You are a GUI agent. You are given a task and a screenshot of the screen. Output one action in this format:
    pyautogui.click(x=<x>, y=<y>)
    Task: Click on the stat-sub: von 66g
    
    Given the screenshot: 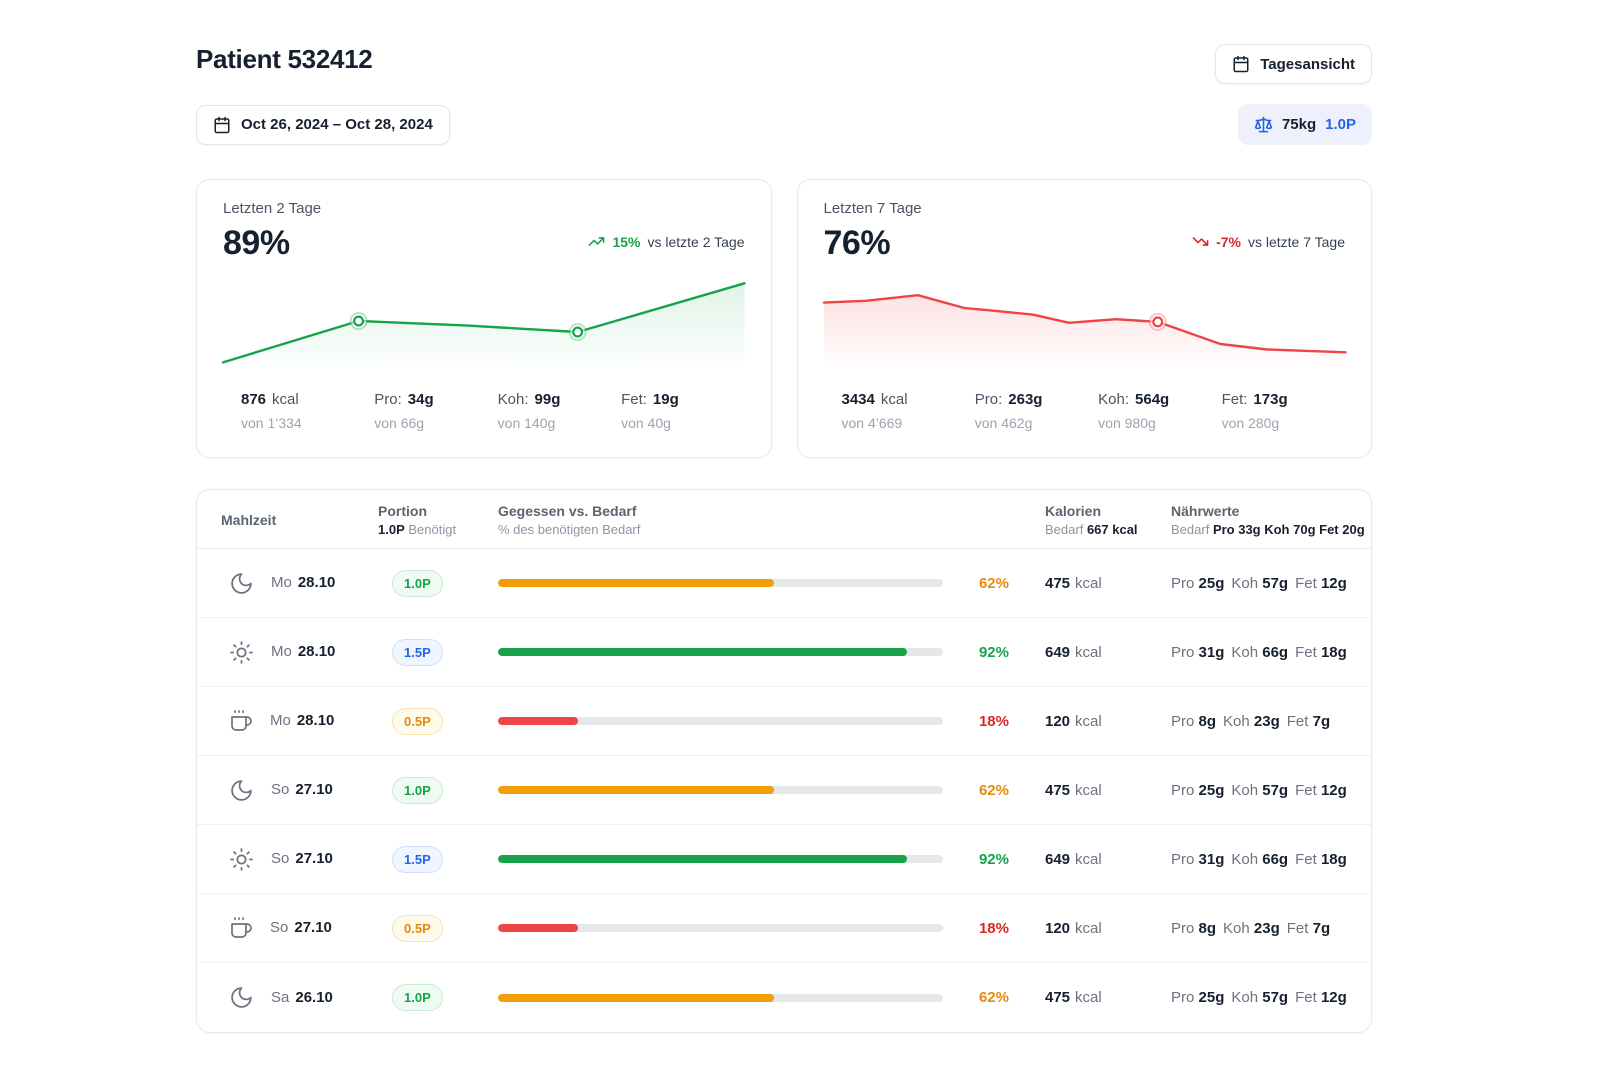 What is the action you would take?
    pyautogui.click(x=399, y=423)
    